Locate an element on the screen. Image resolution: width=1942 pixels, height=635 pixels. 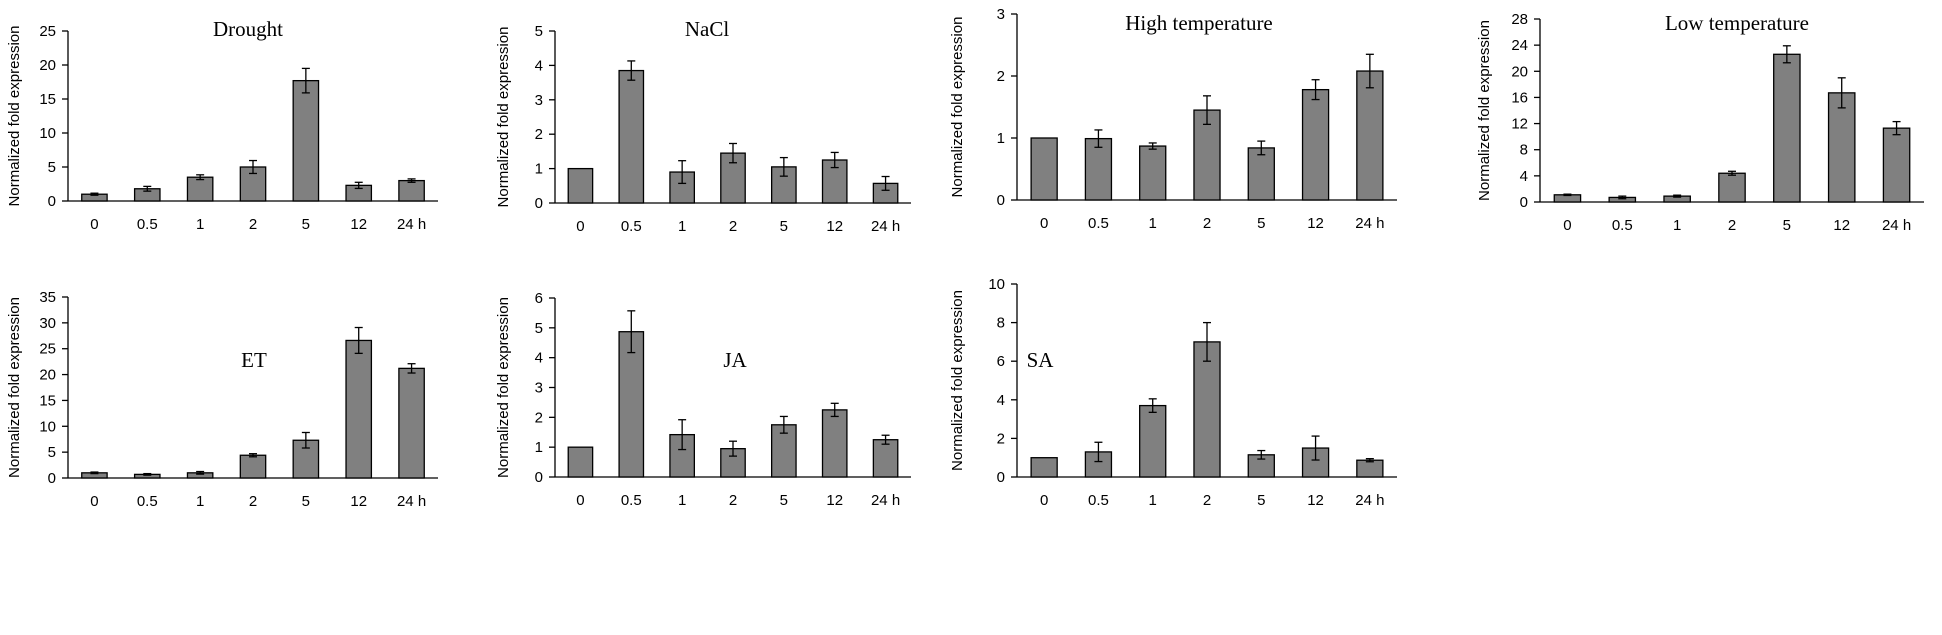
chart-title: Low temperature is located at coordinates (1737, 23).